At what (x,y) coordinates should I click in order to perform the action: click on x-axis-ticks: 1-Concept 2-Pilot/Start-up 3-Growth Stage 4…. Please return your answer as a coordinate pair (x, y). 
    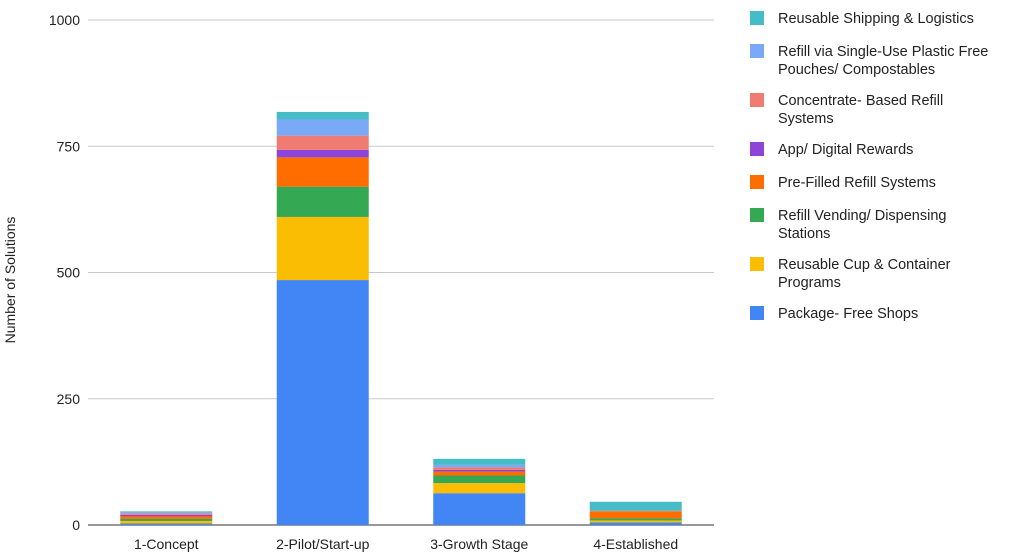
    Looking at the image, I should click on (406, 544).